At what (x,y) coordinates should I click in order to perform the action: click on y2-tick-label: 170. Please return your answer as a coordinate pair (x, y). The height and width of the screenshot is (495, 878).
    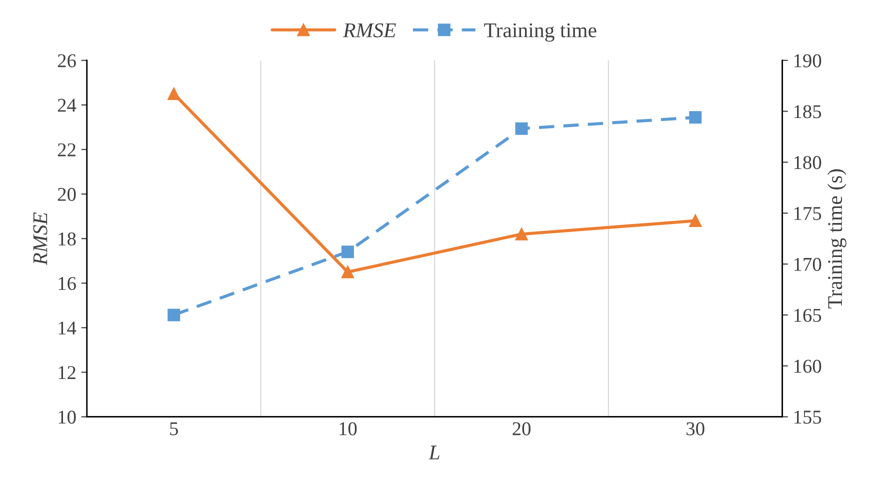
    Looking at the image, I should click on (808, 264).